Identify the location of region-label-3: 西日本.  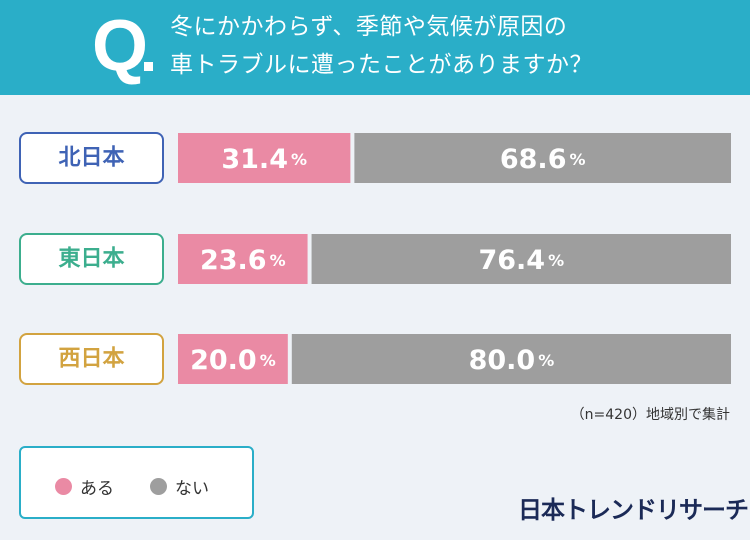
(91, 359).